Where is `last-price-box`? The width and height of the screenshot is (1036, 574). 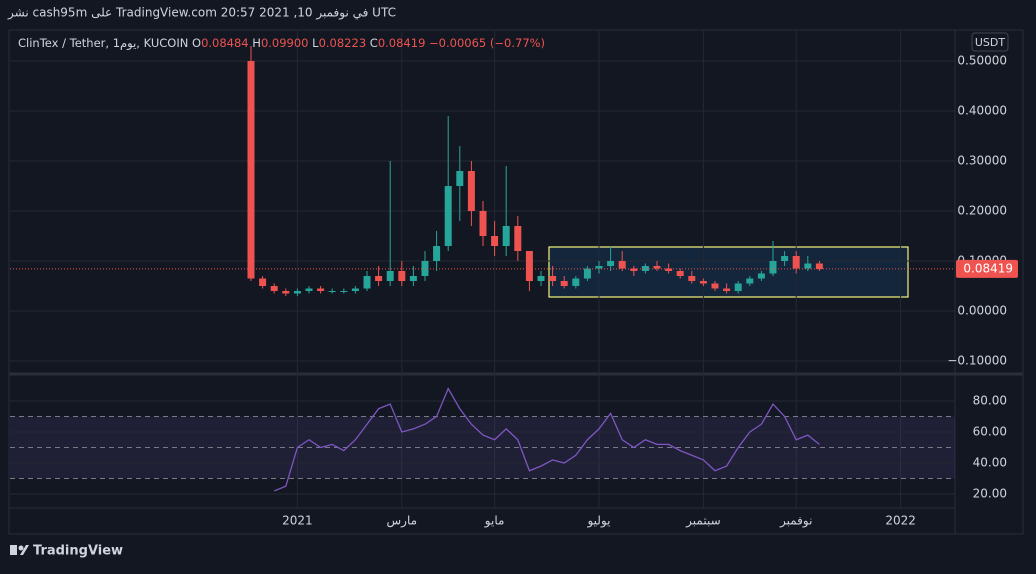 last-price-box is located at coordinates (987, 268).